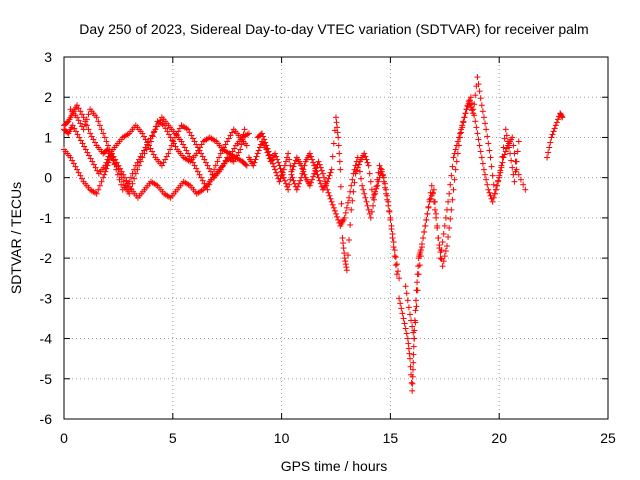  Describe the element at coordinates (46, 339) in the screenshot. I see `y-tick-label: -4` at that location.